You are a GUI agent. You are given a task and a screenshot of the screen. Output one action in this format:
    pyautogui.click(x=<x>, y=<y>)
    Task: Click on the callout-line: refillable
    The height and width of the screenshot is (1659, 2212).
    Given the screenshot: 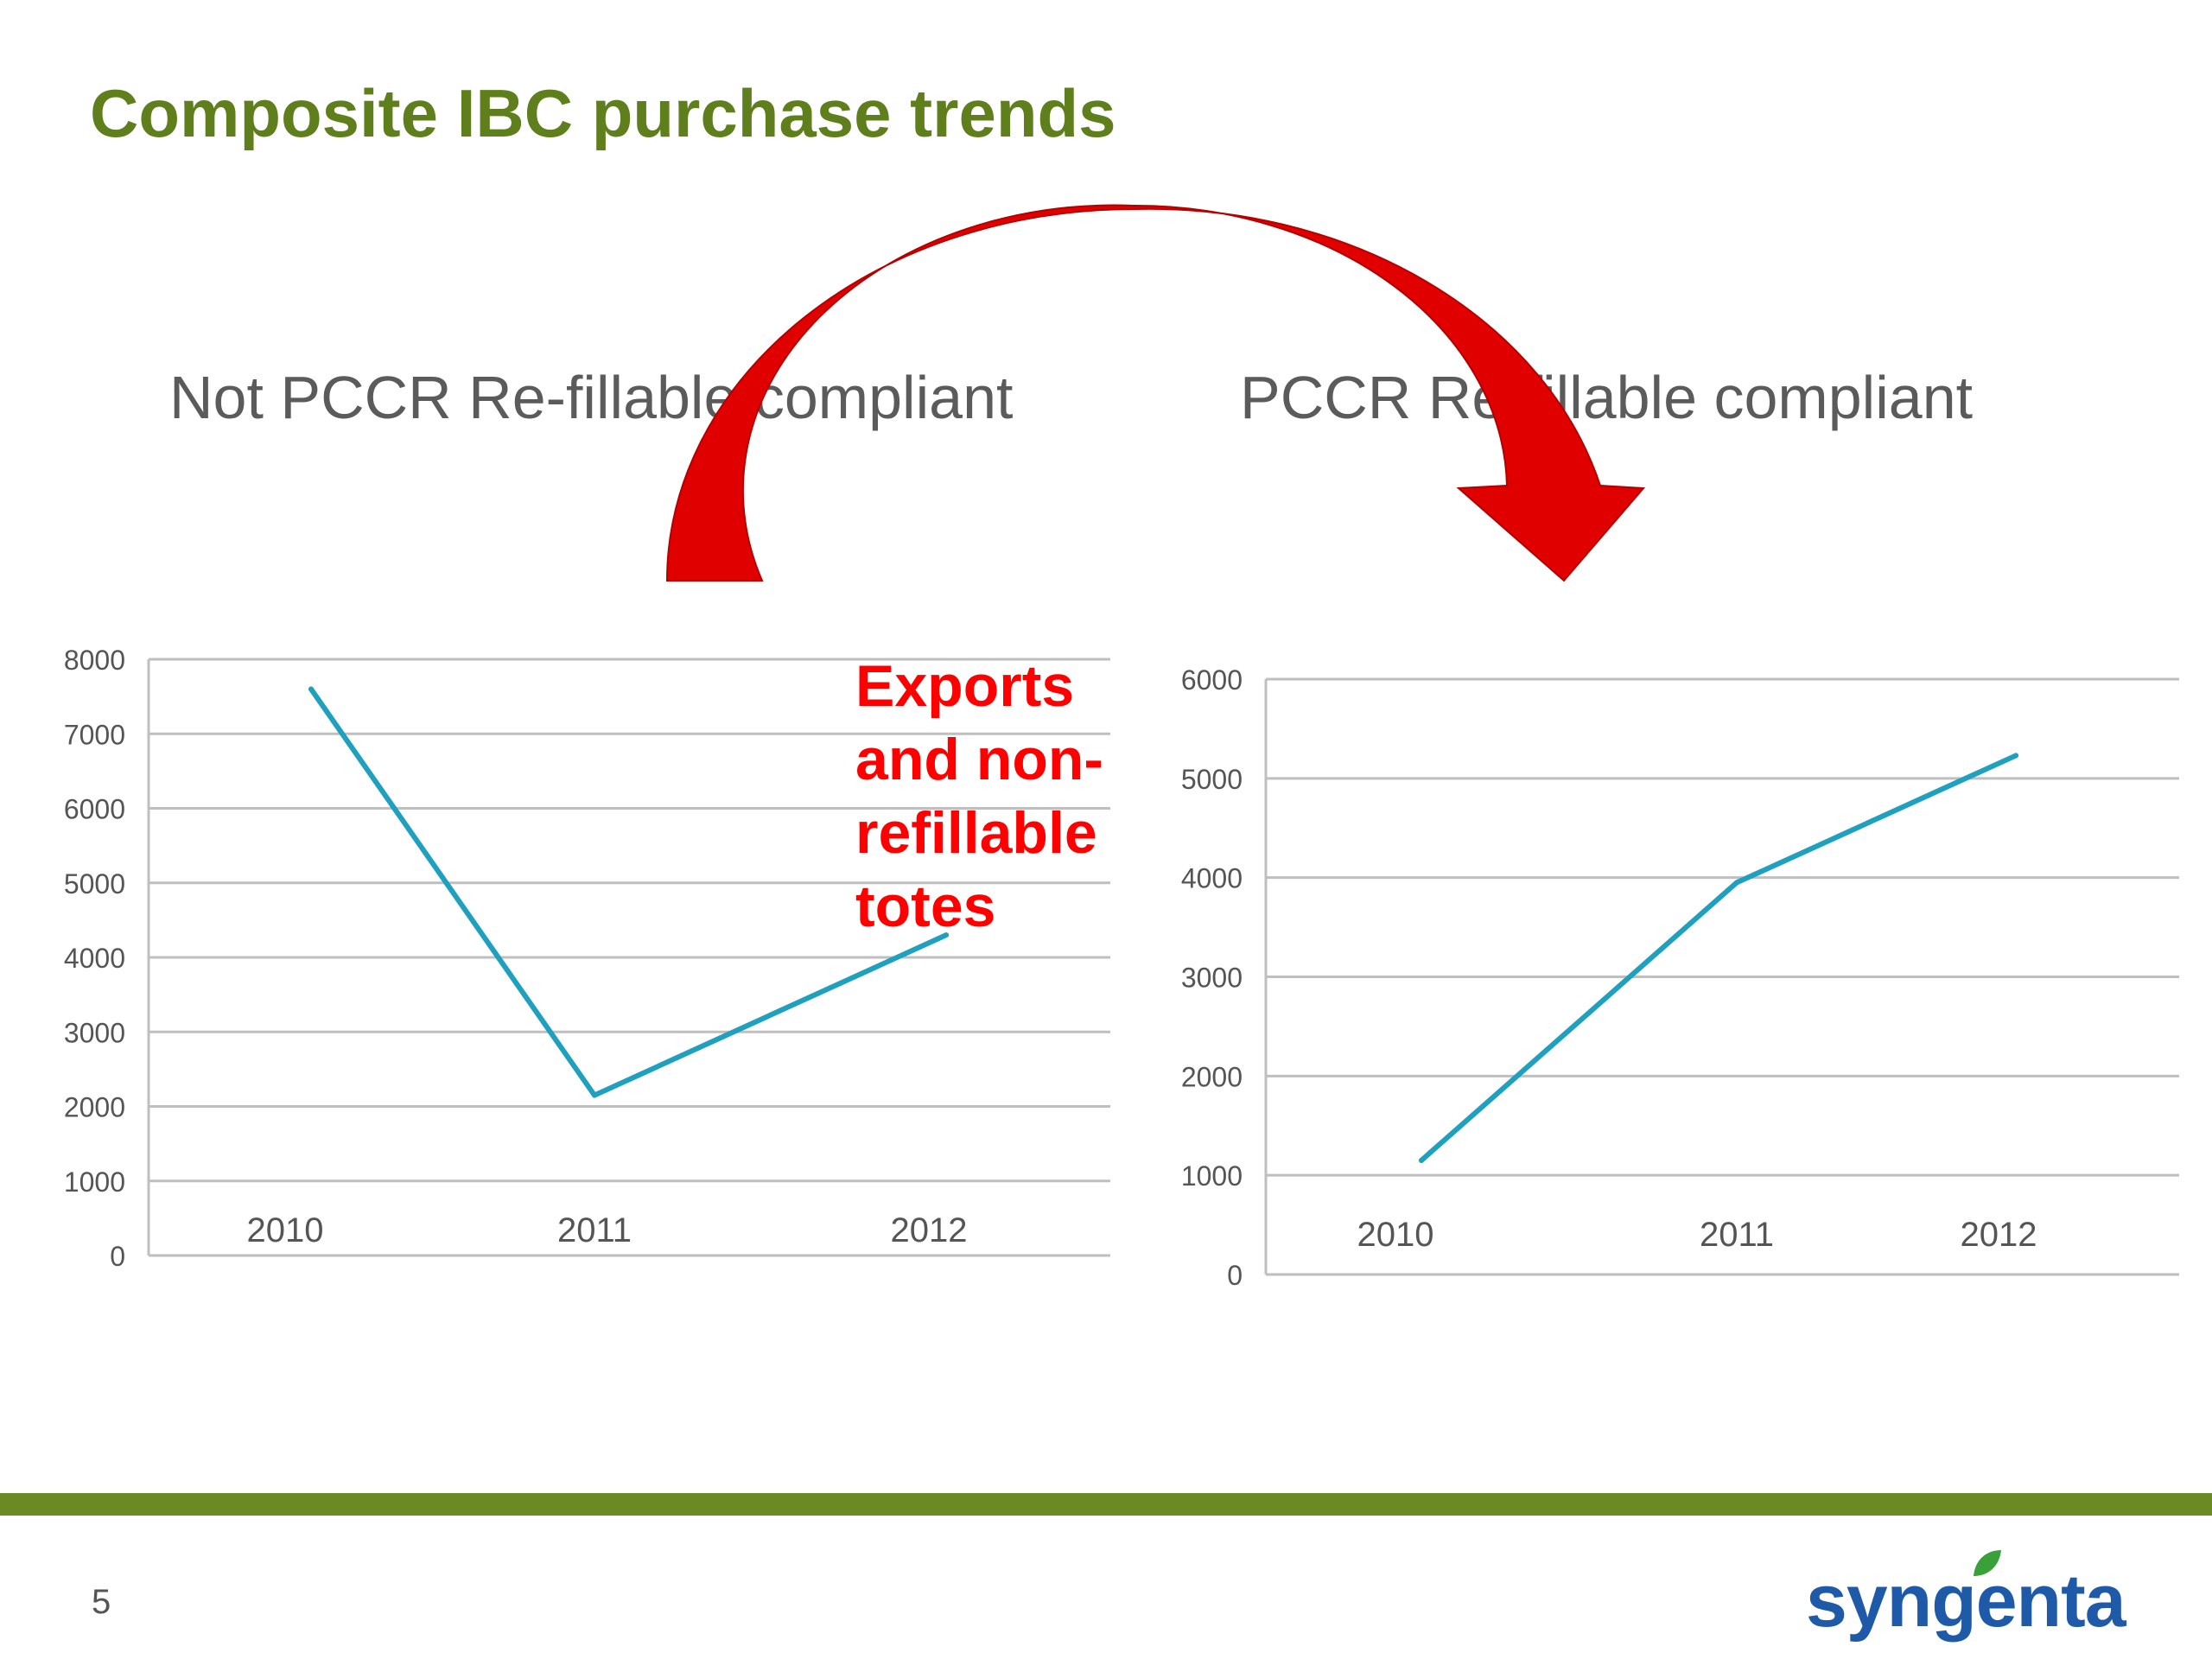 What is the action you would take?
    pyautogui.click(x=976, y=833)
    